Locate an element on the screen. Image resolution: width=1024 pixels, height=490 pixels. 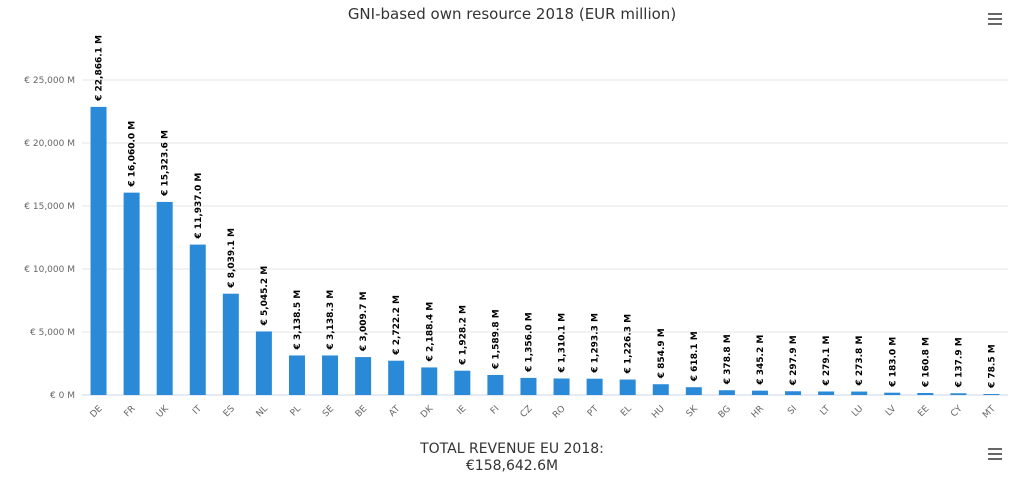
data-label: € 618.1 M is located at coordinates (695, 356).